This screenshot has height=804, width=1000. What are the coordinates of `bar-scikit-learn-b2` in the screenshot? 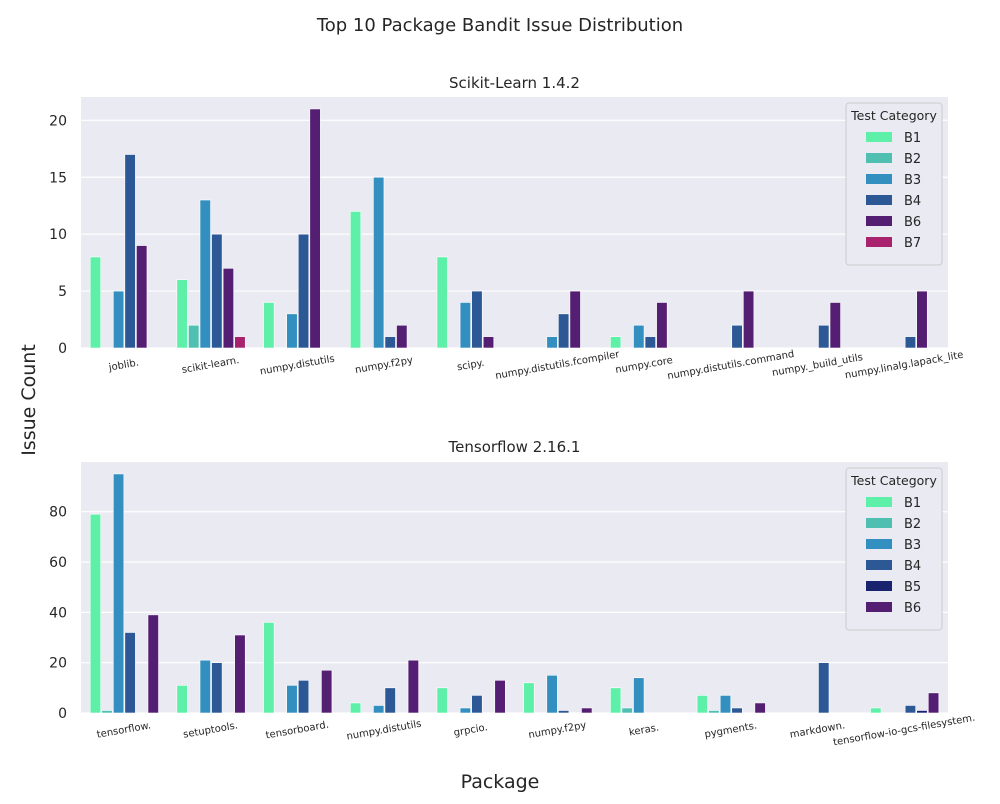 It's located at (194, 336).